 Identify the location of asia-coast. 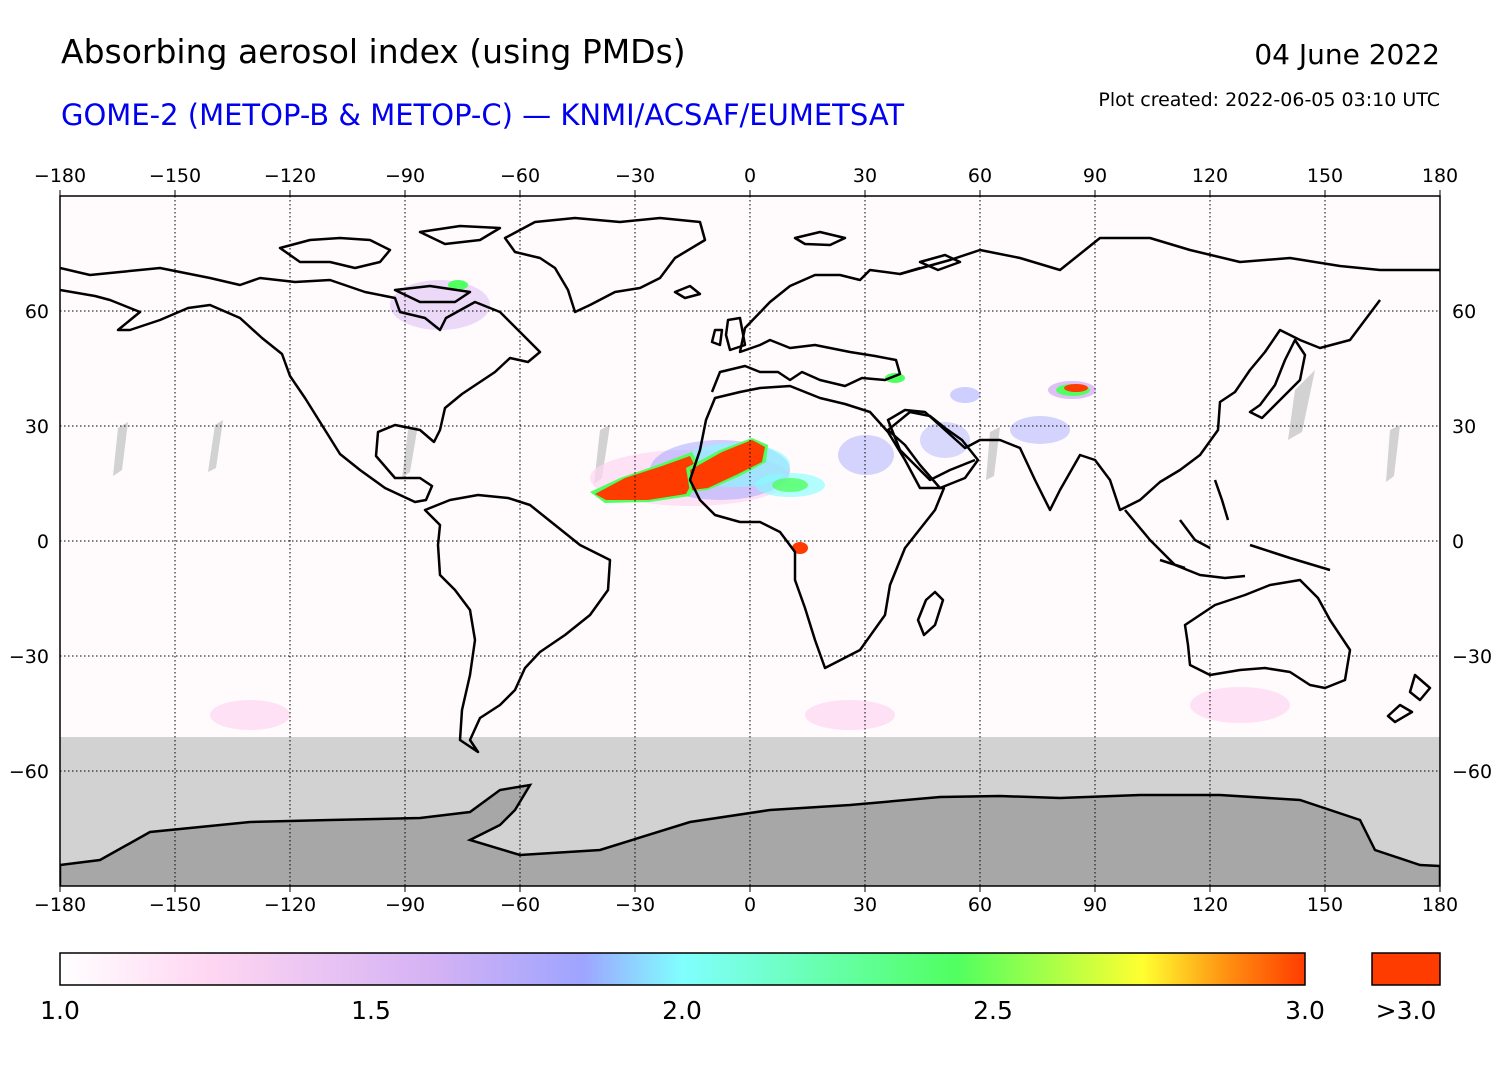
(1163, 374).